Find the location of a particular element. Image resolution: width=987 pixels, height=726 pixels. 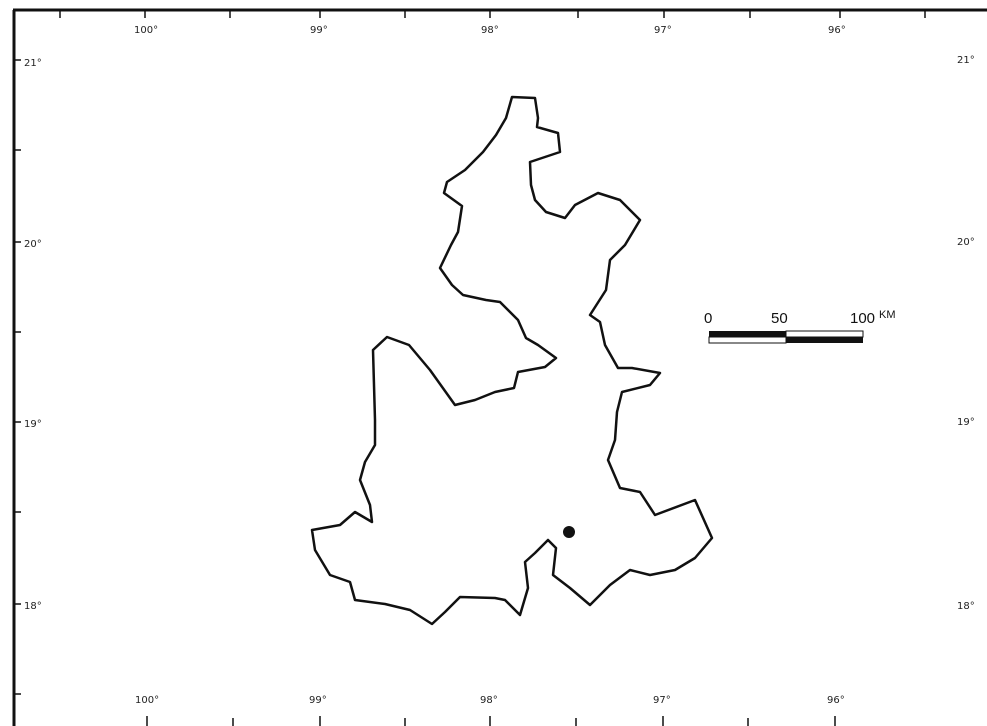

lat-label-left-19: 19° is located at coordinates (33, 424).